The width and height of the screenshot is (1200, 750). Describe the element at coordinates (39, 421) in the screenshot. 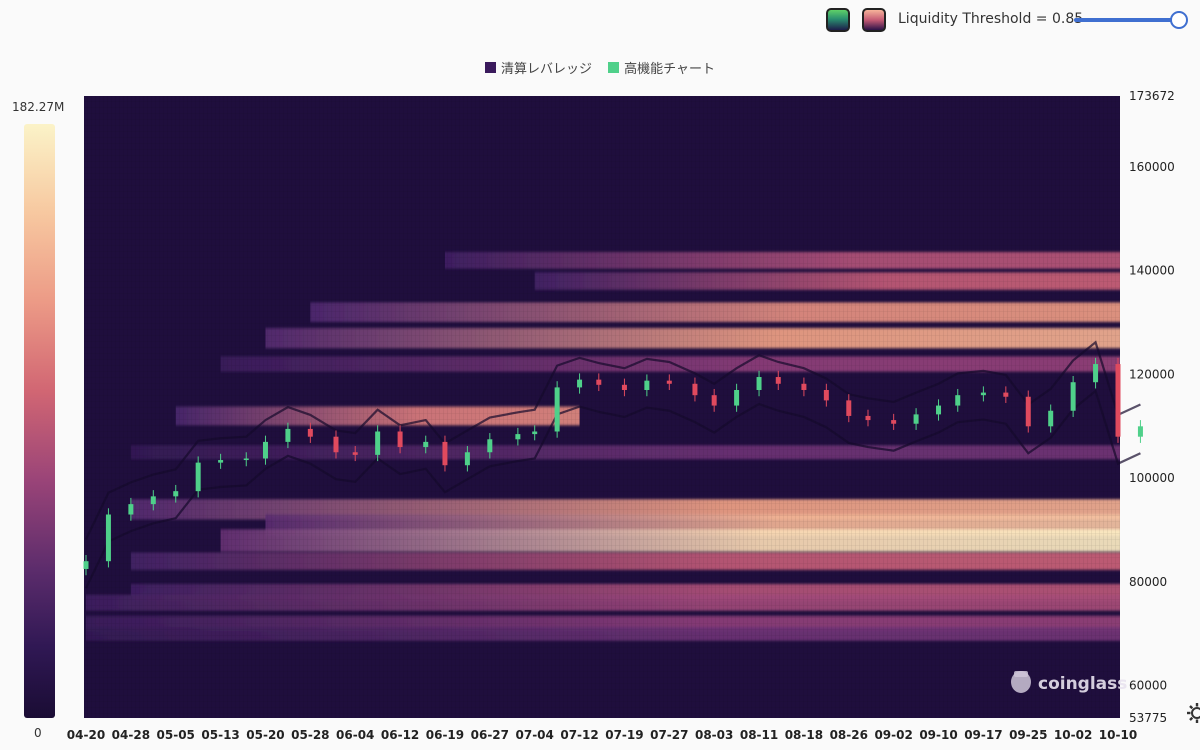

I see `colorbar` at that location.